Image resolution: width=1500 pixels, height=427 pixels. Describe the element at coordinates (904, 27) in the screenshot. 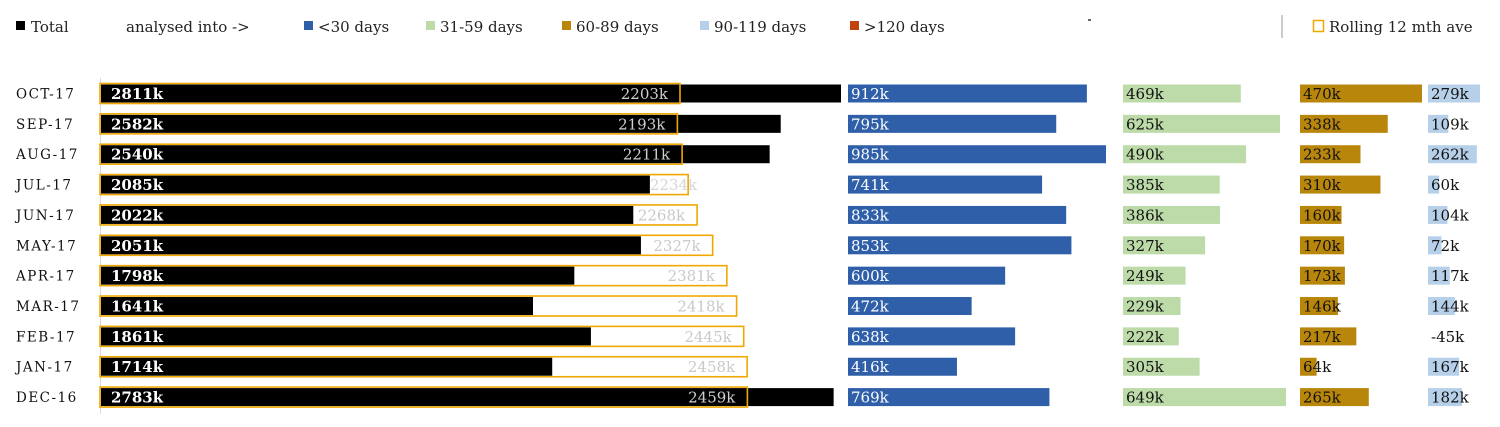

I see `legend-label-gt120: >120 days` at that location.